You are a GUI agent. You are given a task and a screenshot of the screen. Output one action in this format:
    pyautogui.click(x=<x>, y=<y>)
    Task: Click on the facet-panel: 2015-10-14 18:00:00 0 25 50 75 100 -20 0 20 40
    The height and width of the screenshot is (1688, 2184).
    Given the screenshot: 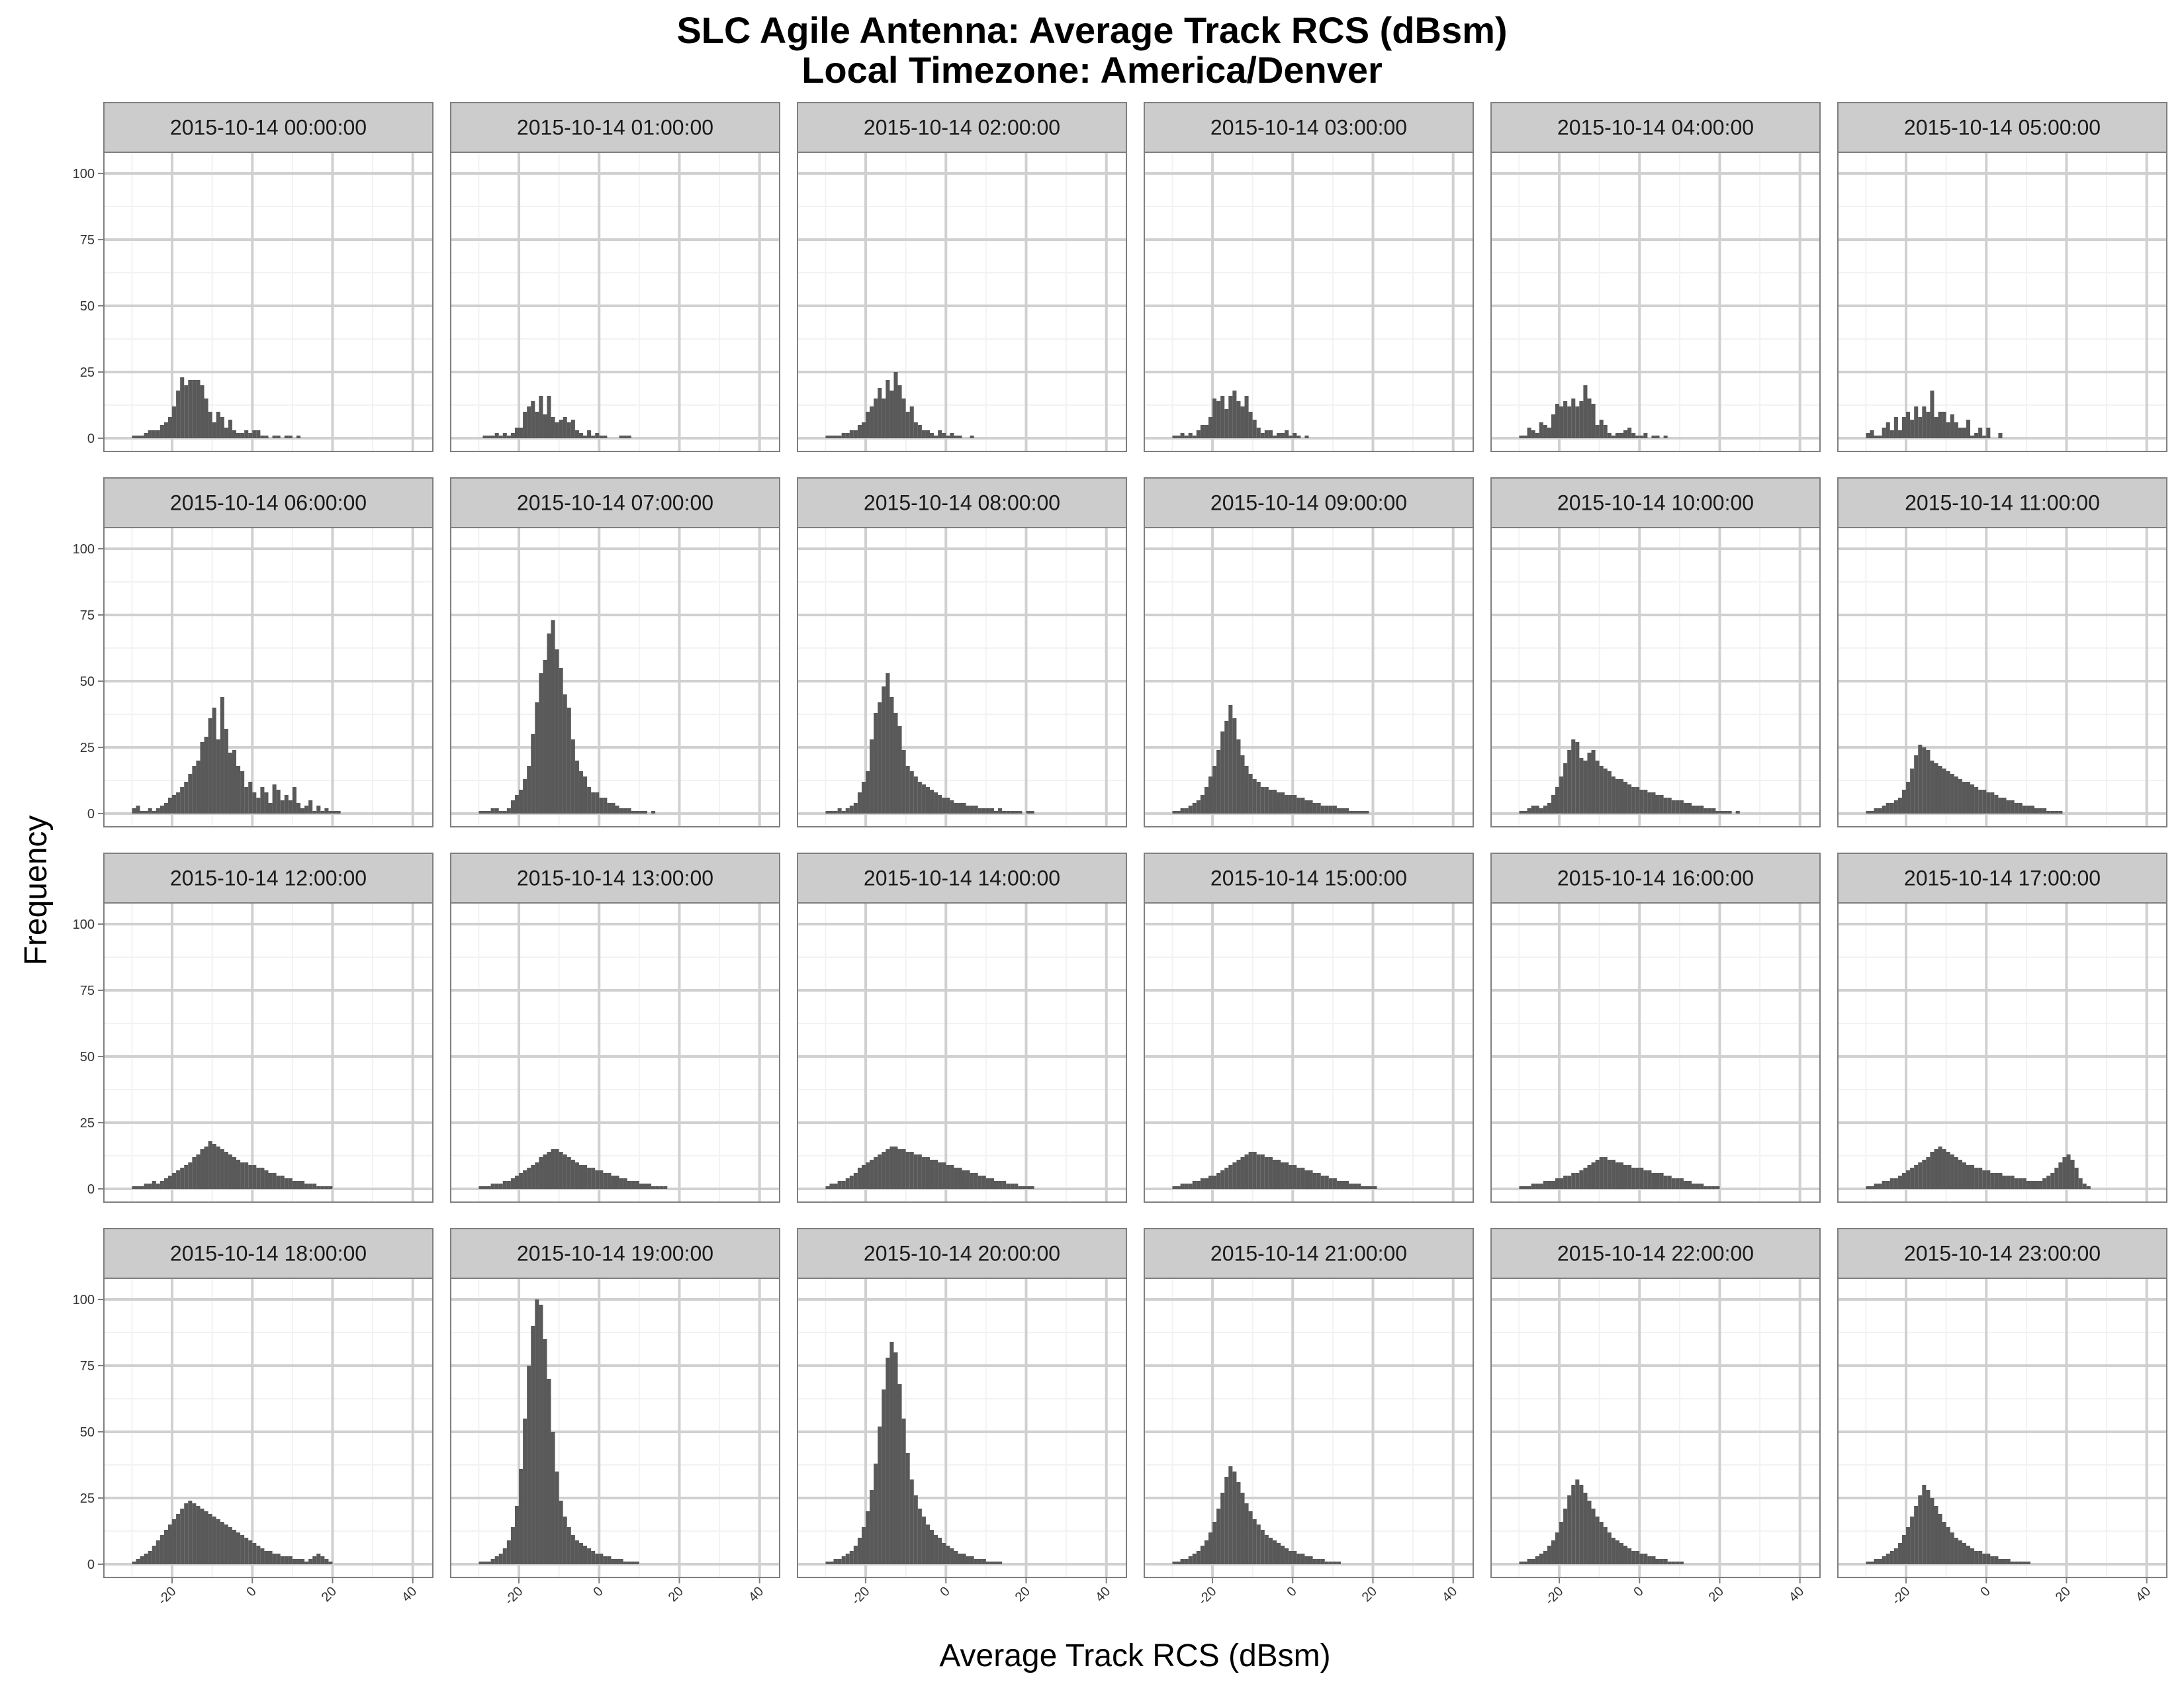 What is the action you would take?
    pyautogui.click(x=253, y=1418)
    